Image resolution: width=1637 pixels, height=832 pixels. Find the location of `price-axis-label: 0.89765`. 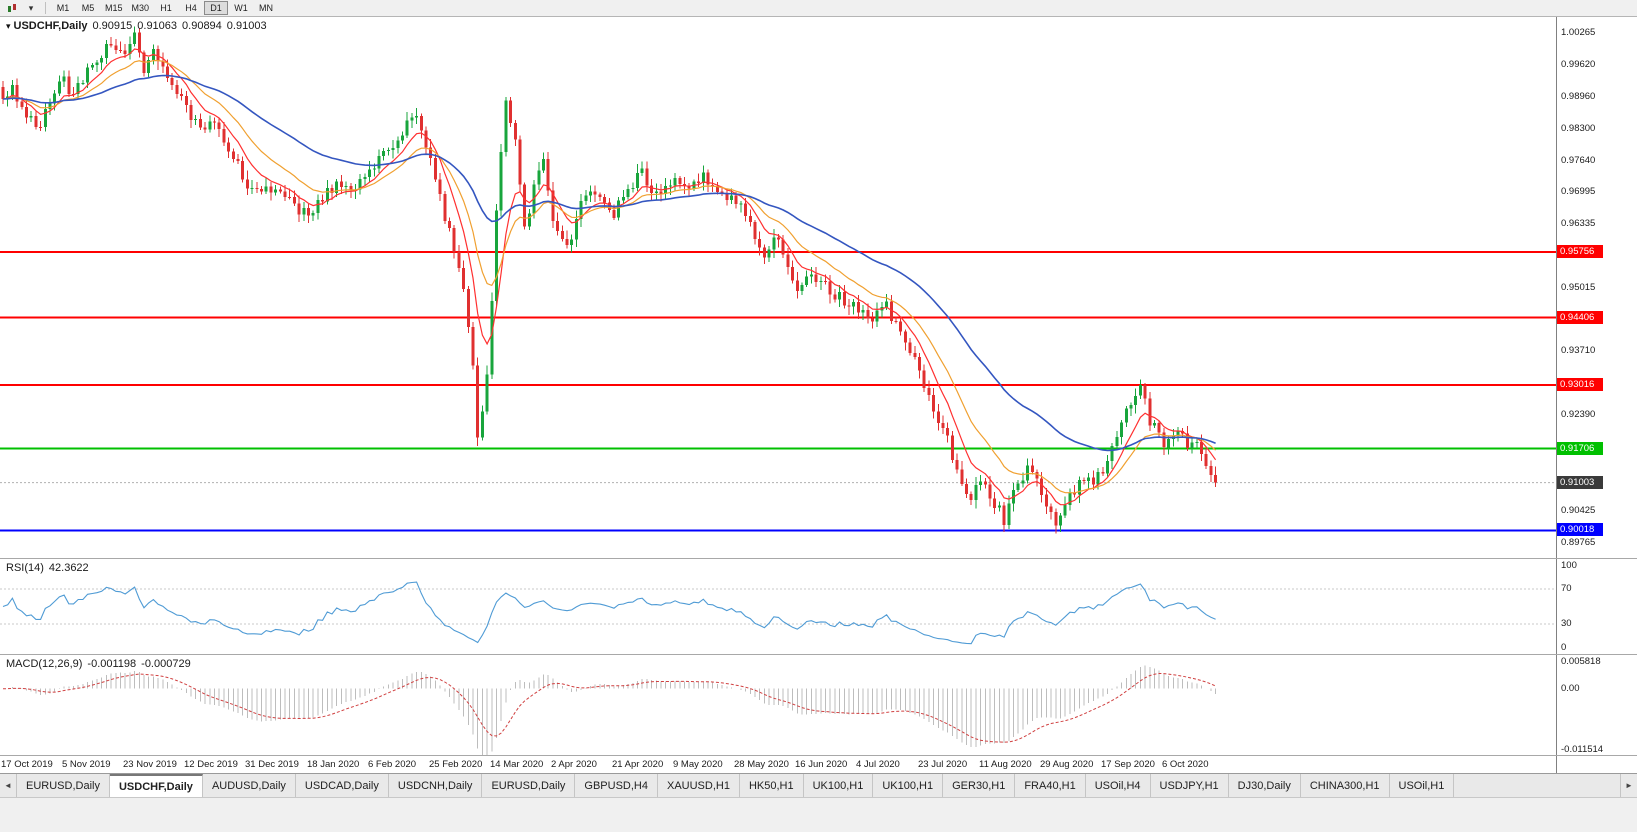

price-axis-label: 0.89765 is located at coordinates (1578, 542).